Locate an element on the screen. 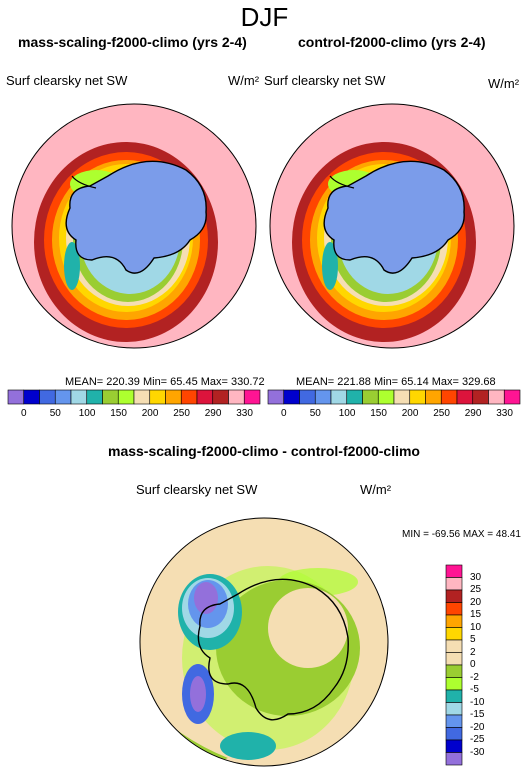 The width and height of the screenshot is (529, 771). right-colorbar-tick-label: 150 is located at coordinates (378, 413).